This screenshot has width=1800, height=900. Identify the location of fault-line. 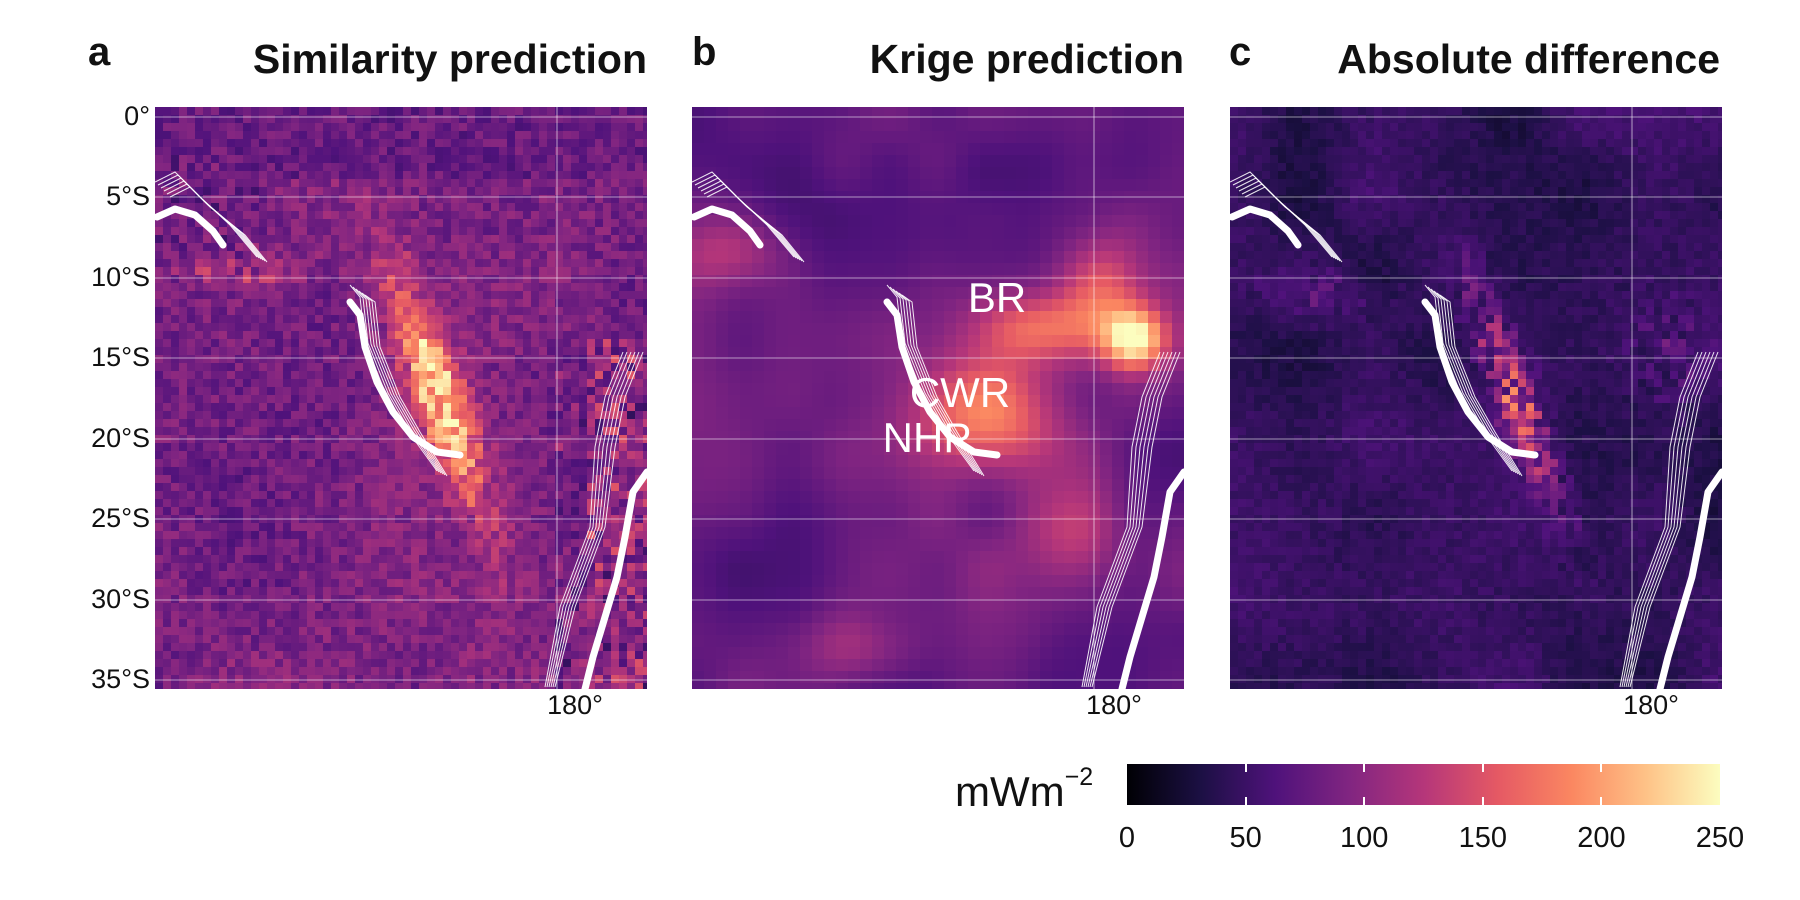
(599, 519).